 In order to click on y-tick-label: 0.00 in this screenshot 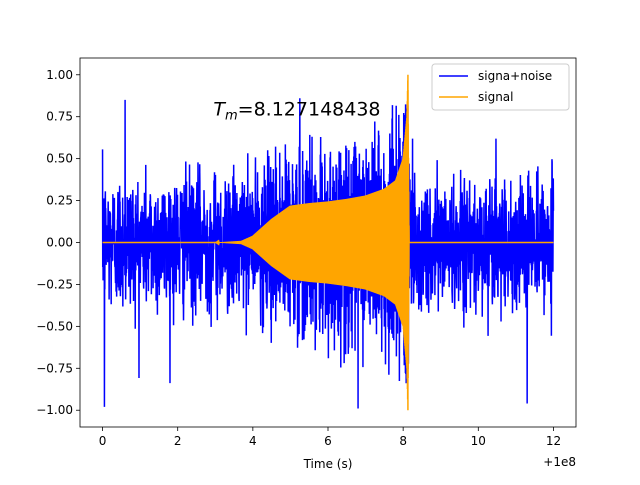, I will do `click(59, 243)`.